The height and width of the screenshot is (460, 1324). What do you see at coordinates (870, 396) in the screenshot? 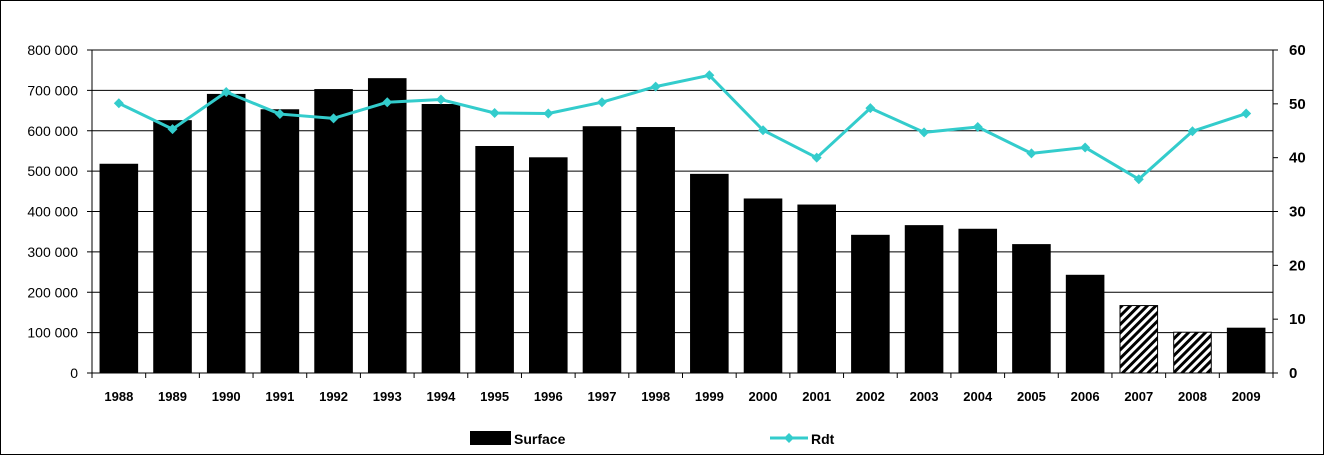
I see `x-tick-label: 2002` at bounding box center [870, 396].